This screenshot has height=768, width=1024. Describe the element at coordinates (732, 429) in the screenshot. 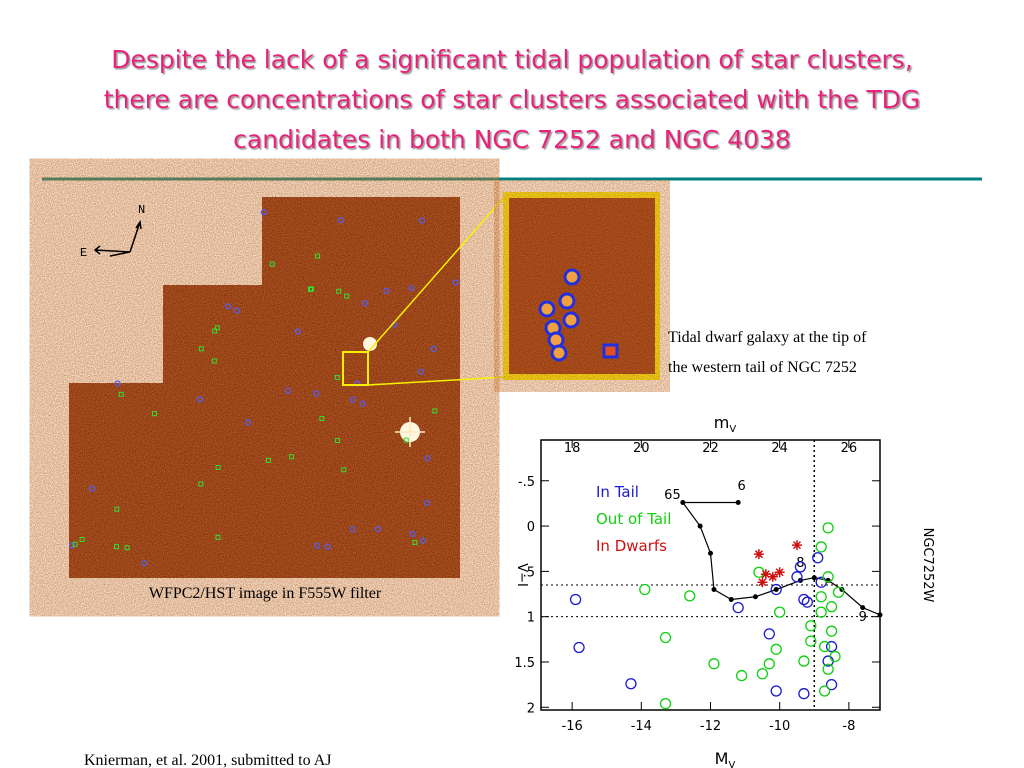

I see `x2-axis-label-sub: V` at that location.